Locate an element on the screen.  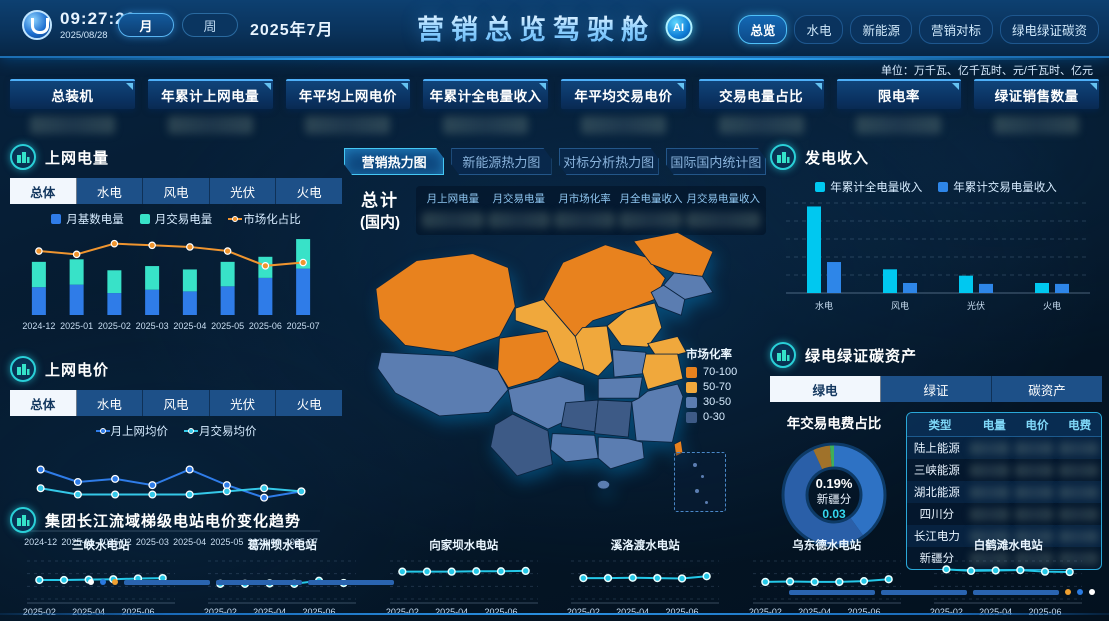
green-table-row-5: 长江电力 is located at coordinates (1004, 536).